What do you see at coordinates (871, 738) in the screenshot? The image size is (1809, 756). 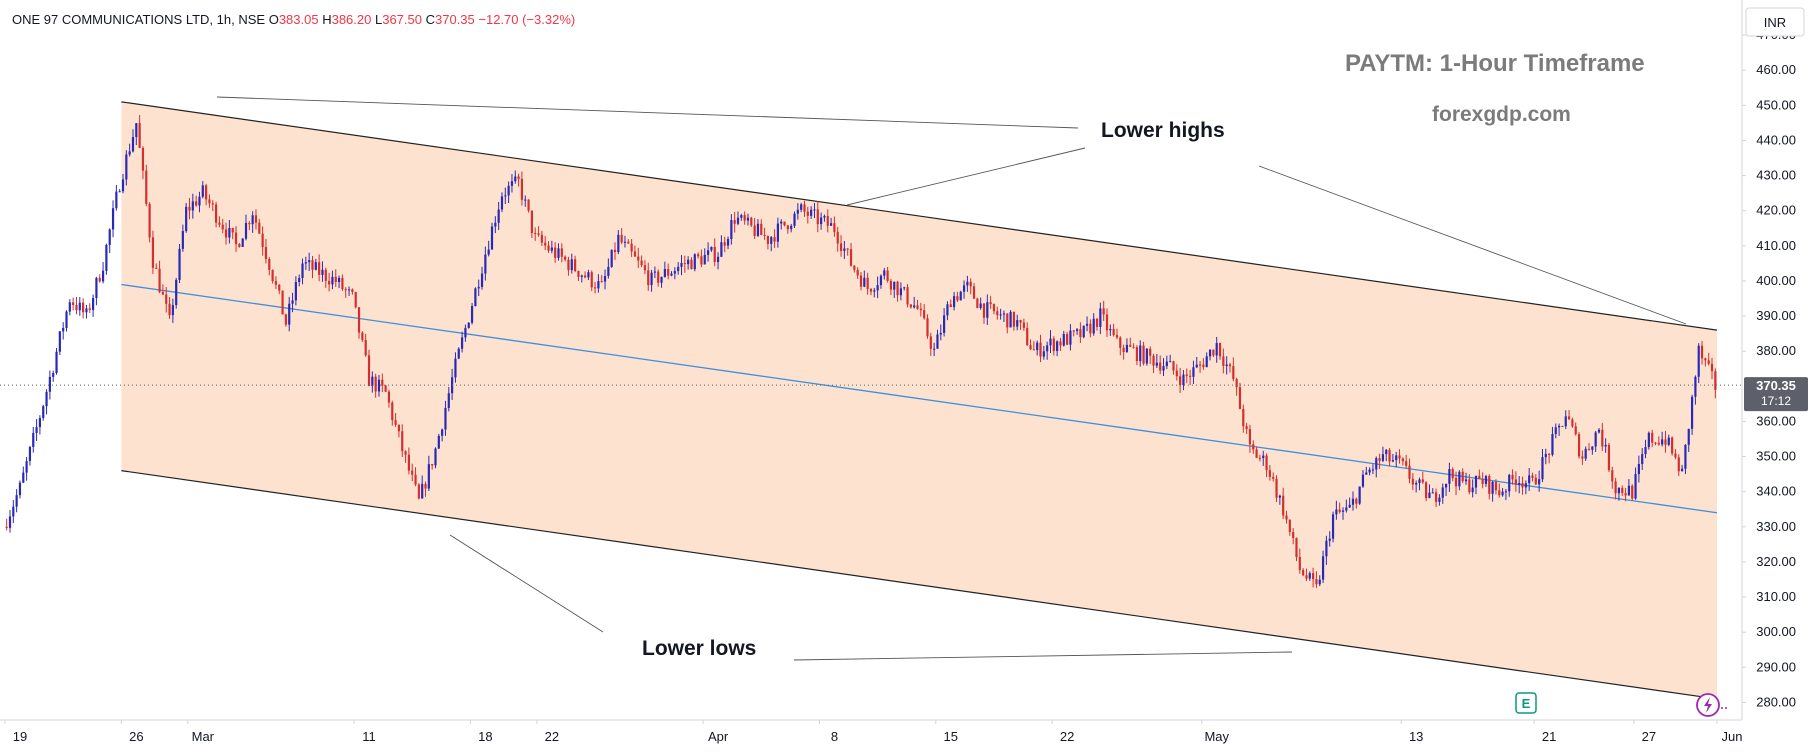 I see `time-axis` at bounding box center [871, 738].